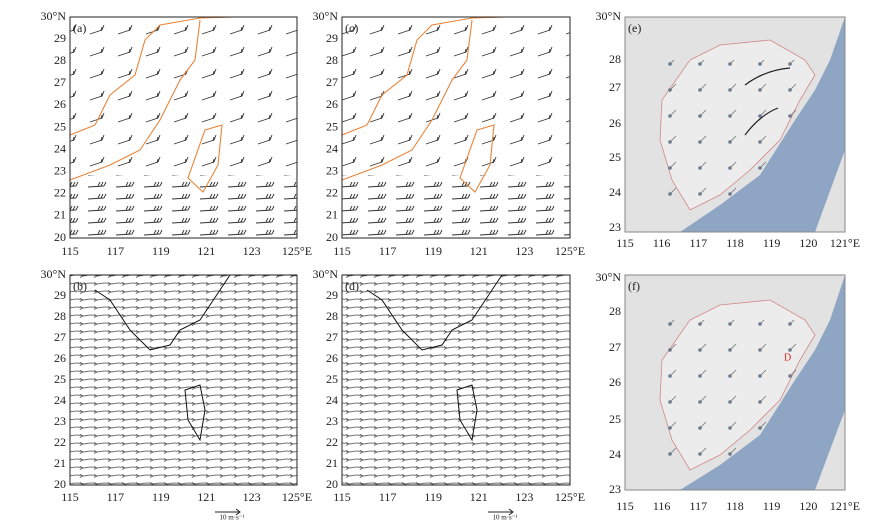  What do you see at coordinates (80, 286) in the screenshot?
I see `panel-label: (b)` at bounding box center [80, 286].